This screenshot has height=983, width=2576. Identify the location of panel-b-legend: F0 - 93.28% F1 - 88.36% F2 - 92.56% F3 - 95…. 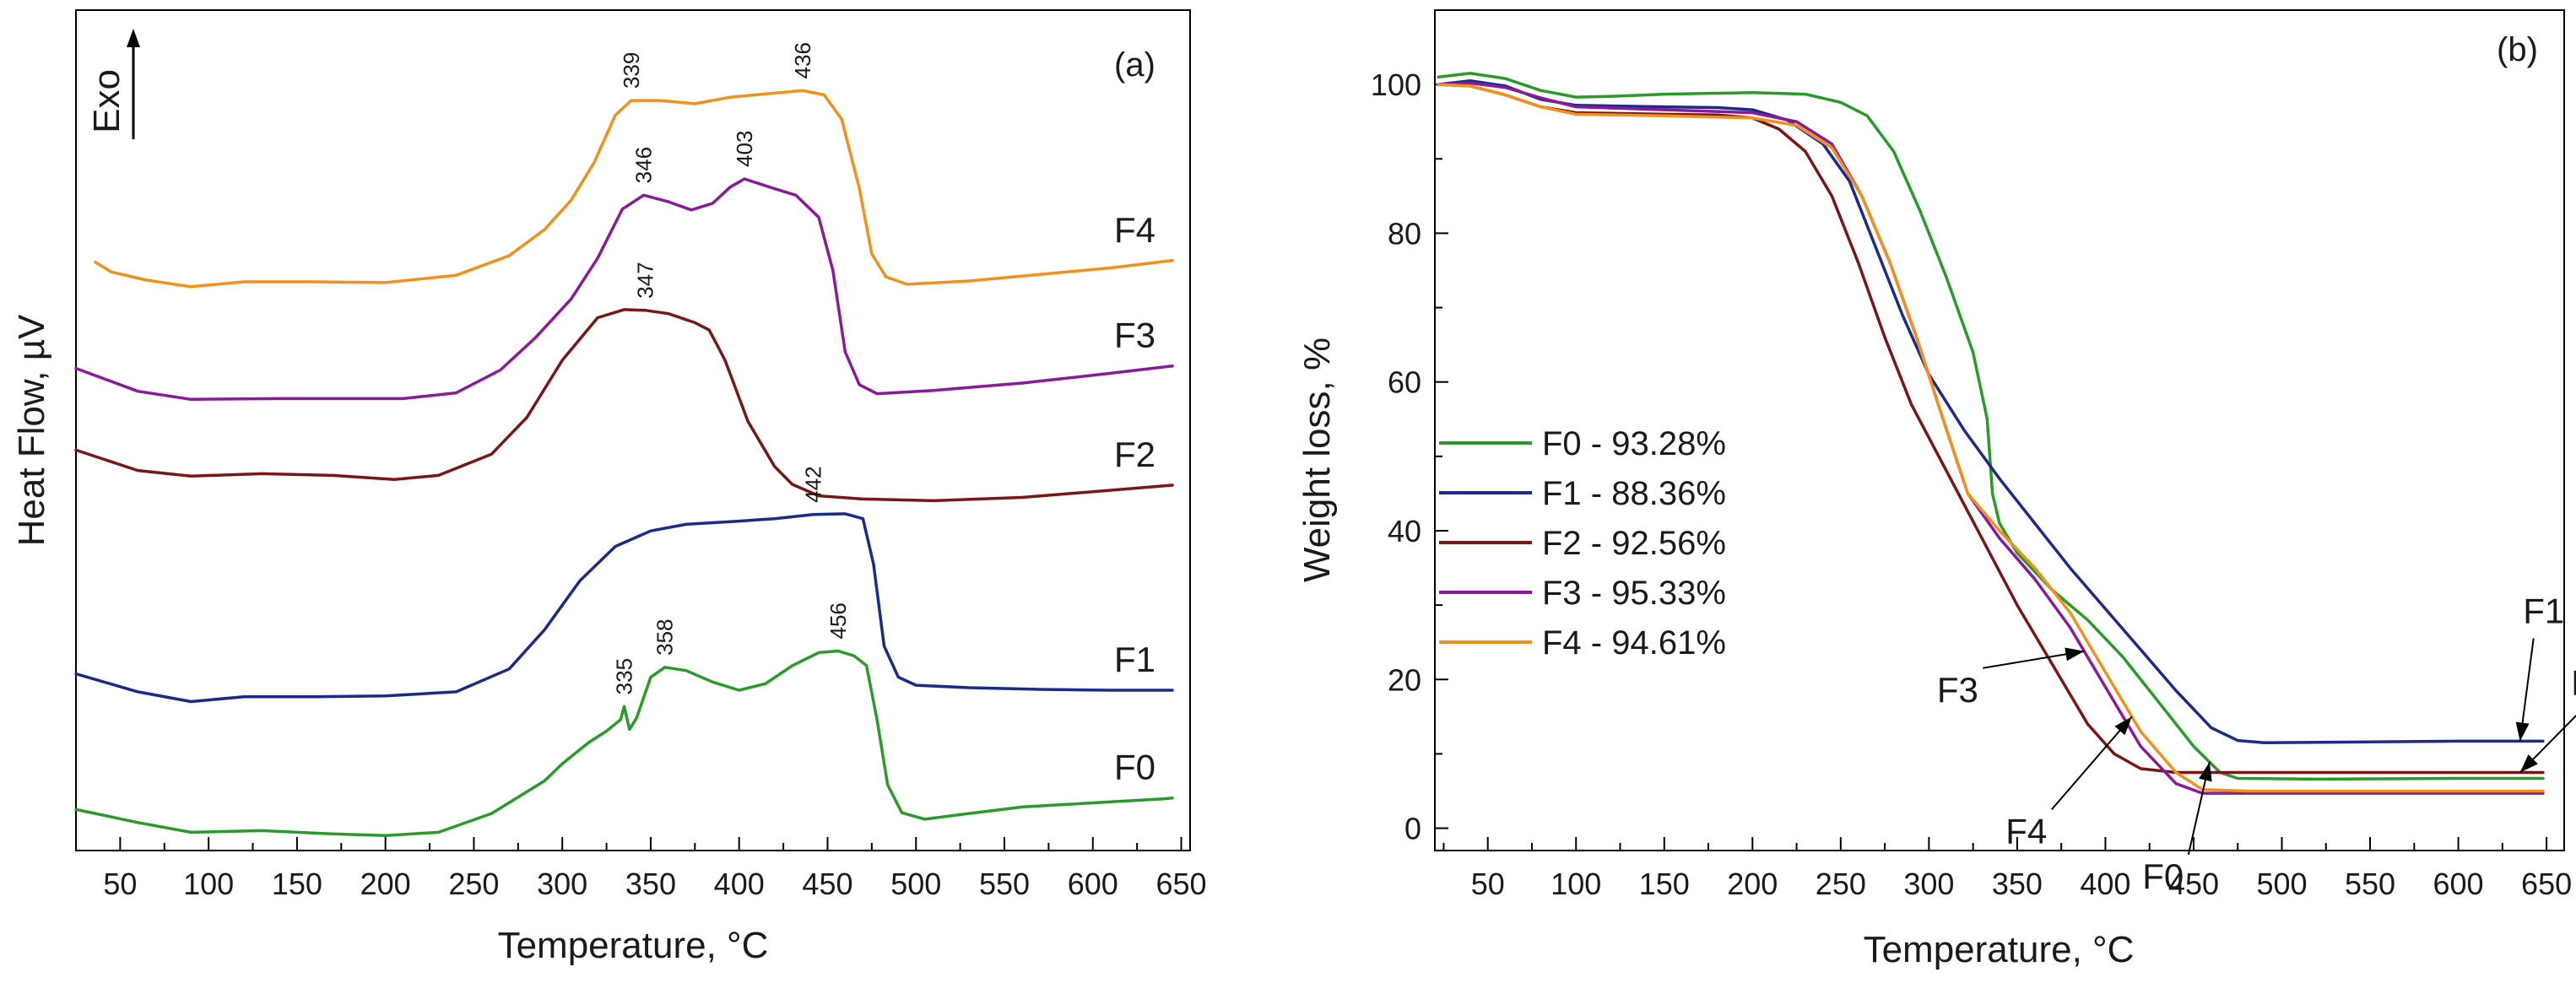
(1582, 543).